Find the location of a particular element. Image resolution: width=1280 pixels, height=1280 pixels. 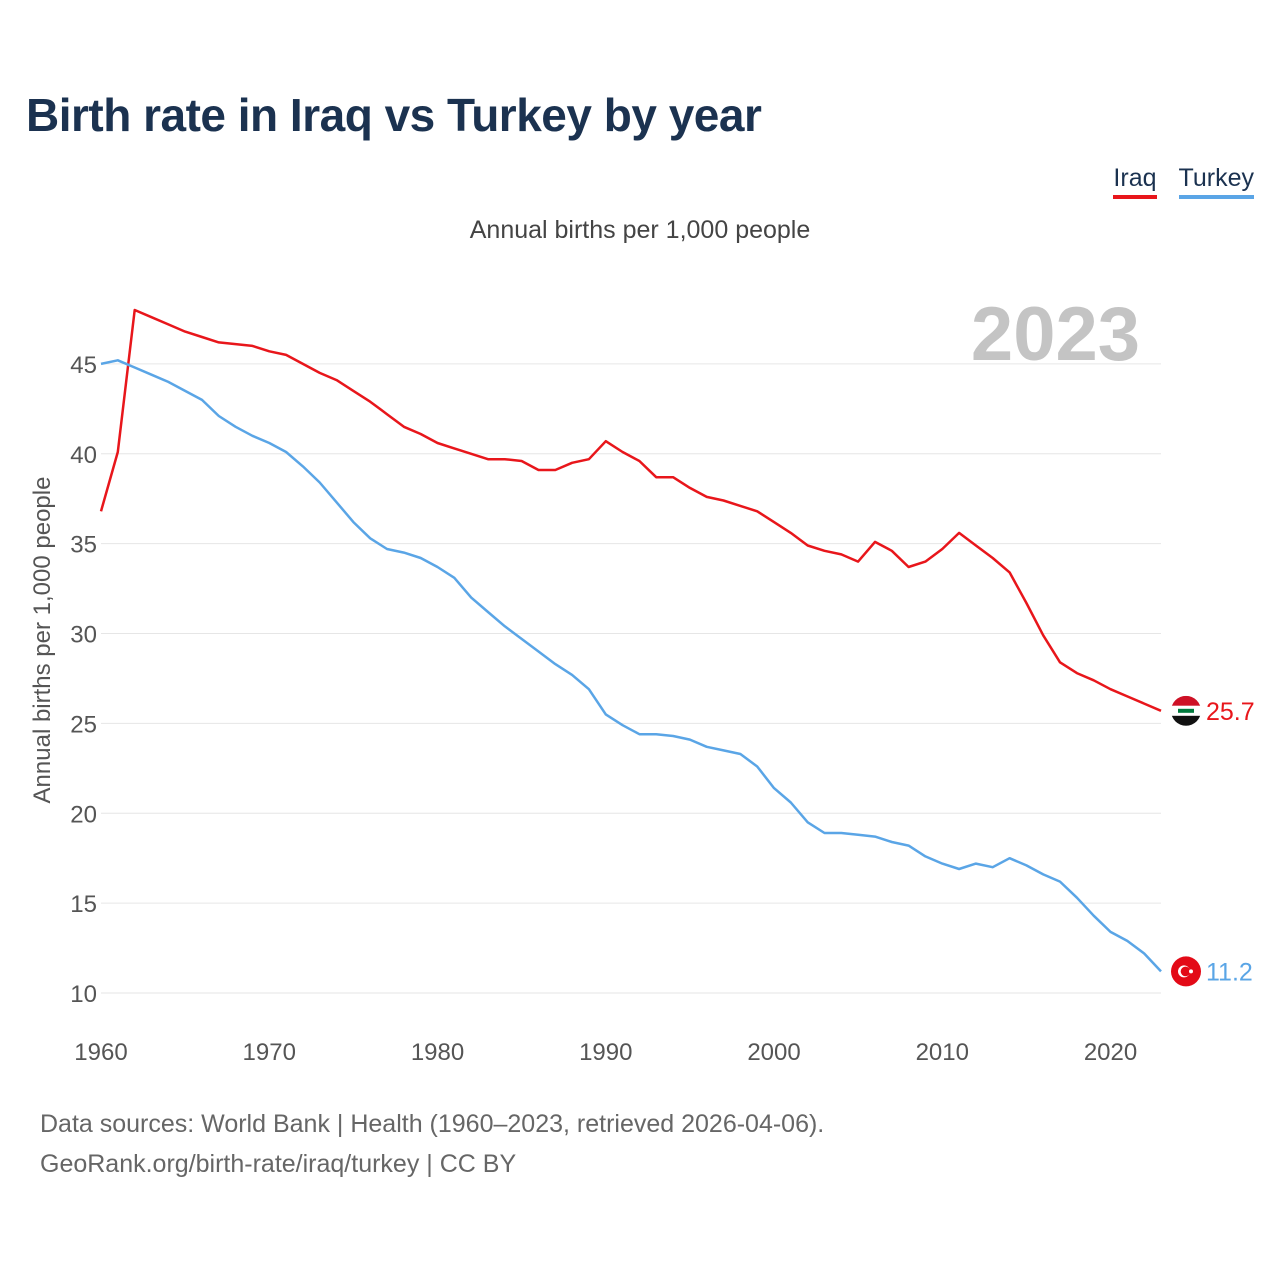

x-tick-label-1960: 1960 is located at coordinates (100, 1052).